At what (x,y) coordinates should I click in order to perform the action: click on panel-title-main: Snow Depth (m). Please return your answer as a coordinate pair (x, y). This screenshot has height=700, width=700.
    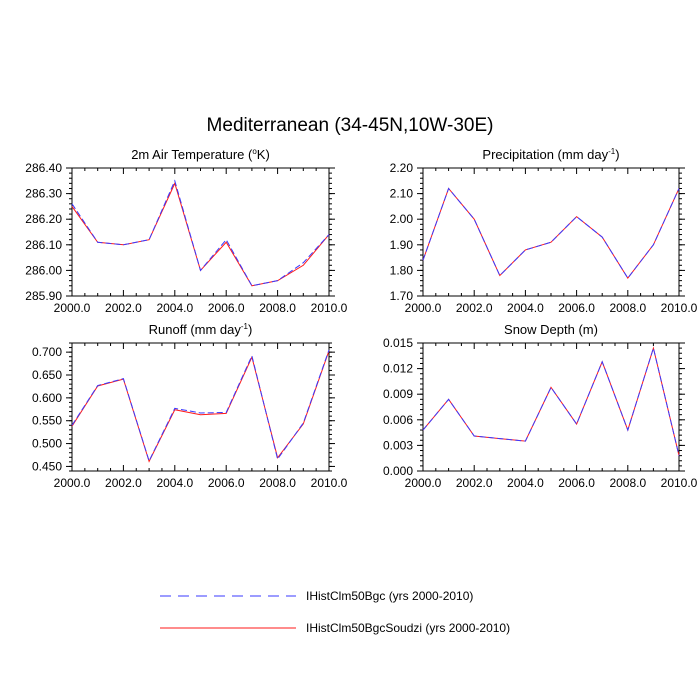
    Looking at the image, I should click on (551, 329).